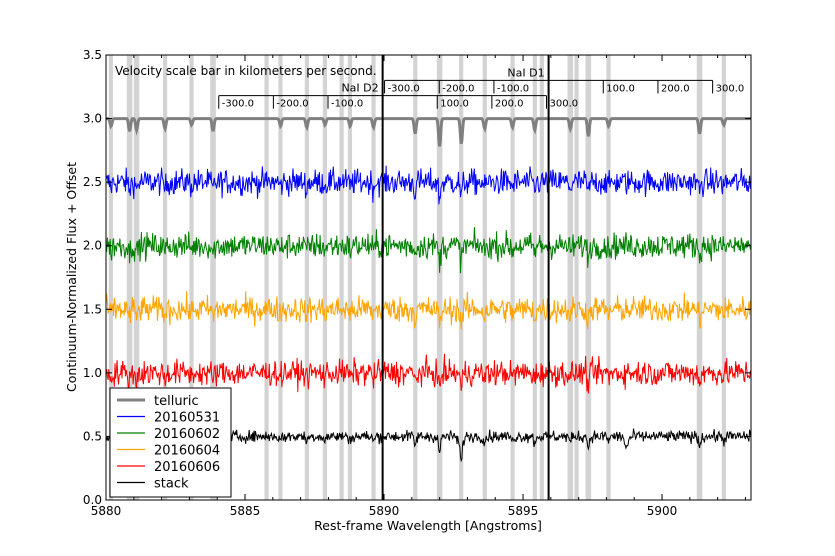 The width and height of the screenshot is (835, 556). I want to click on x-tick-label: 5885, so click(245, 511).